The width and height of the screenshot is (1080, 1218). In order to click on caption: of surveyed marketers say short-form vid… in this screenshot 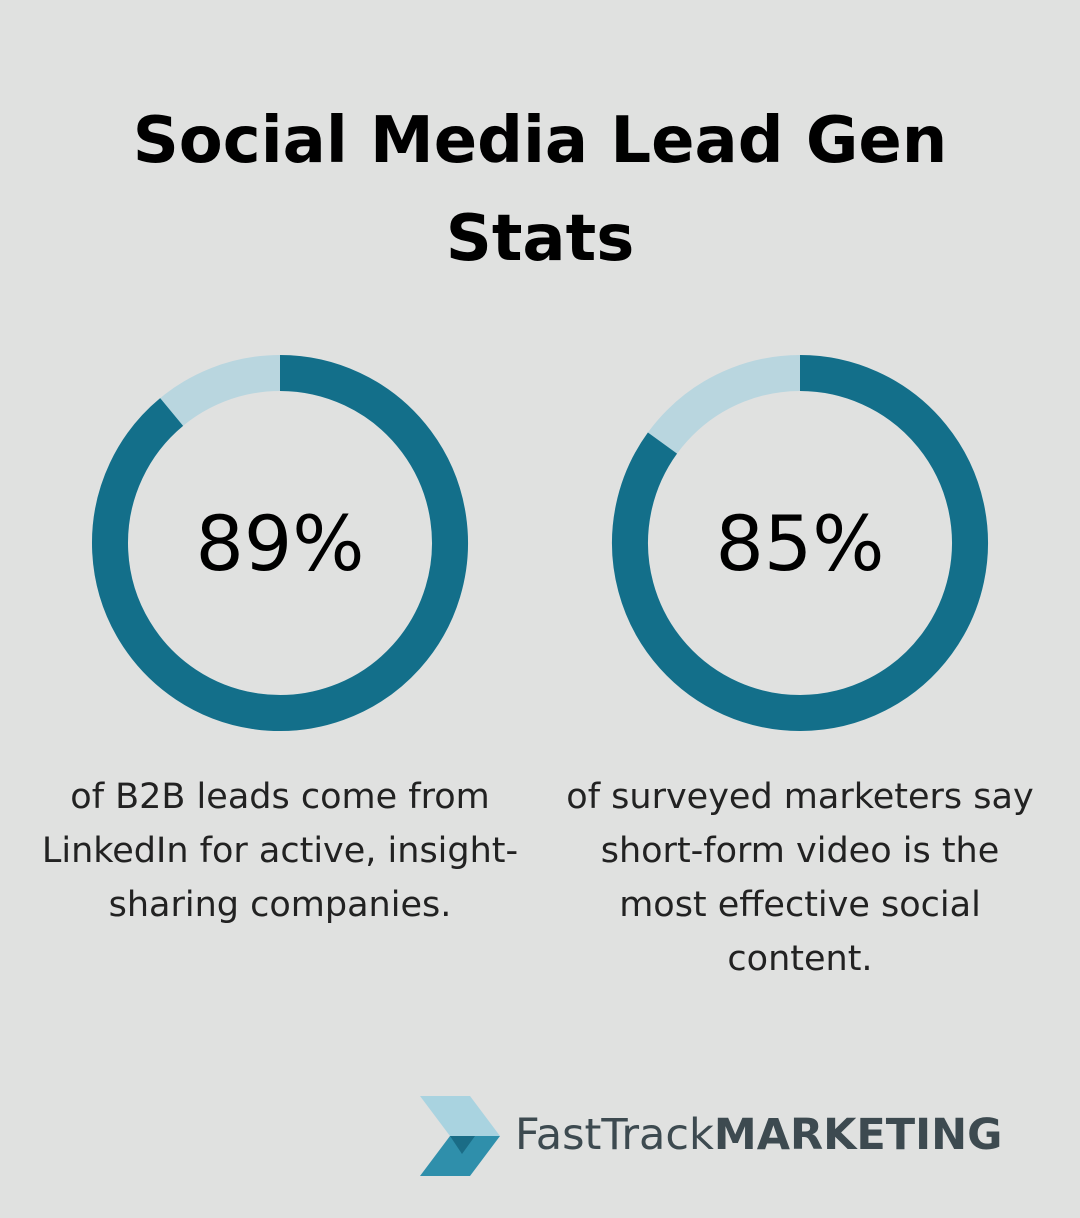, I will do `click(800, 878)`.